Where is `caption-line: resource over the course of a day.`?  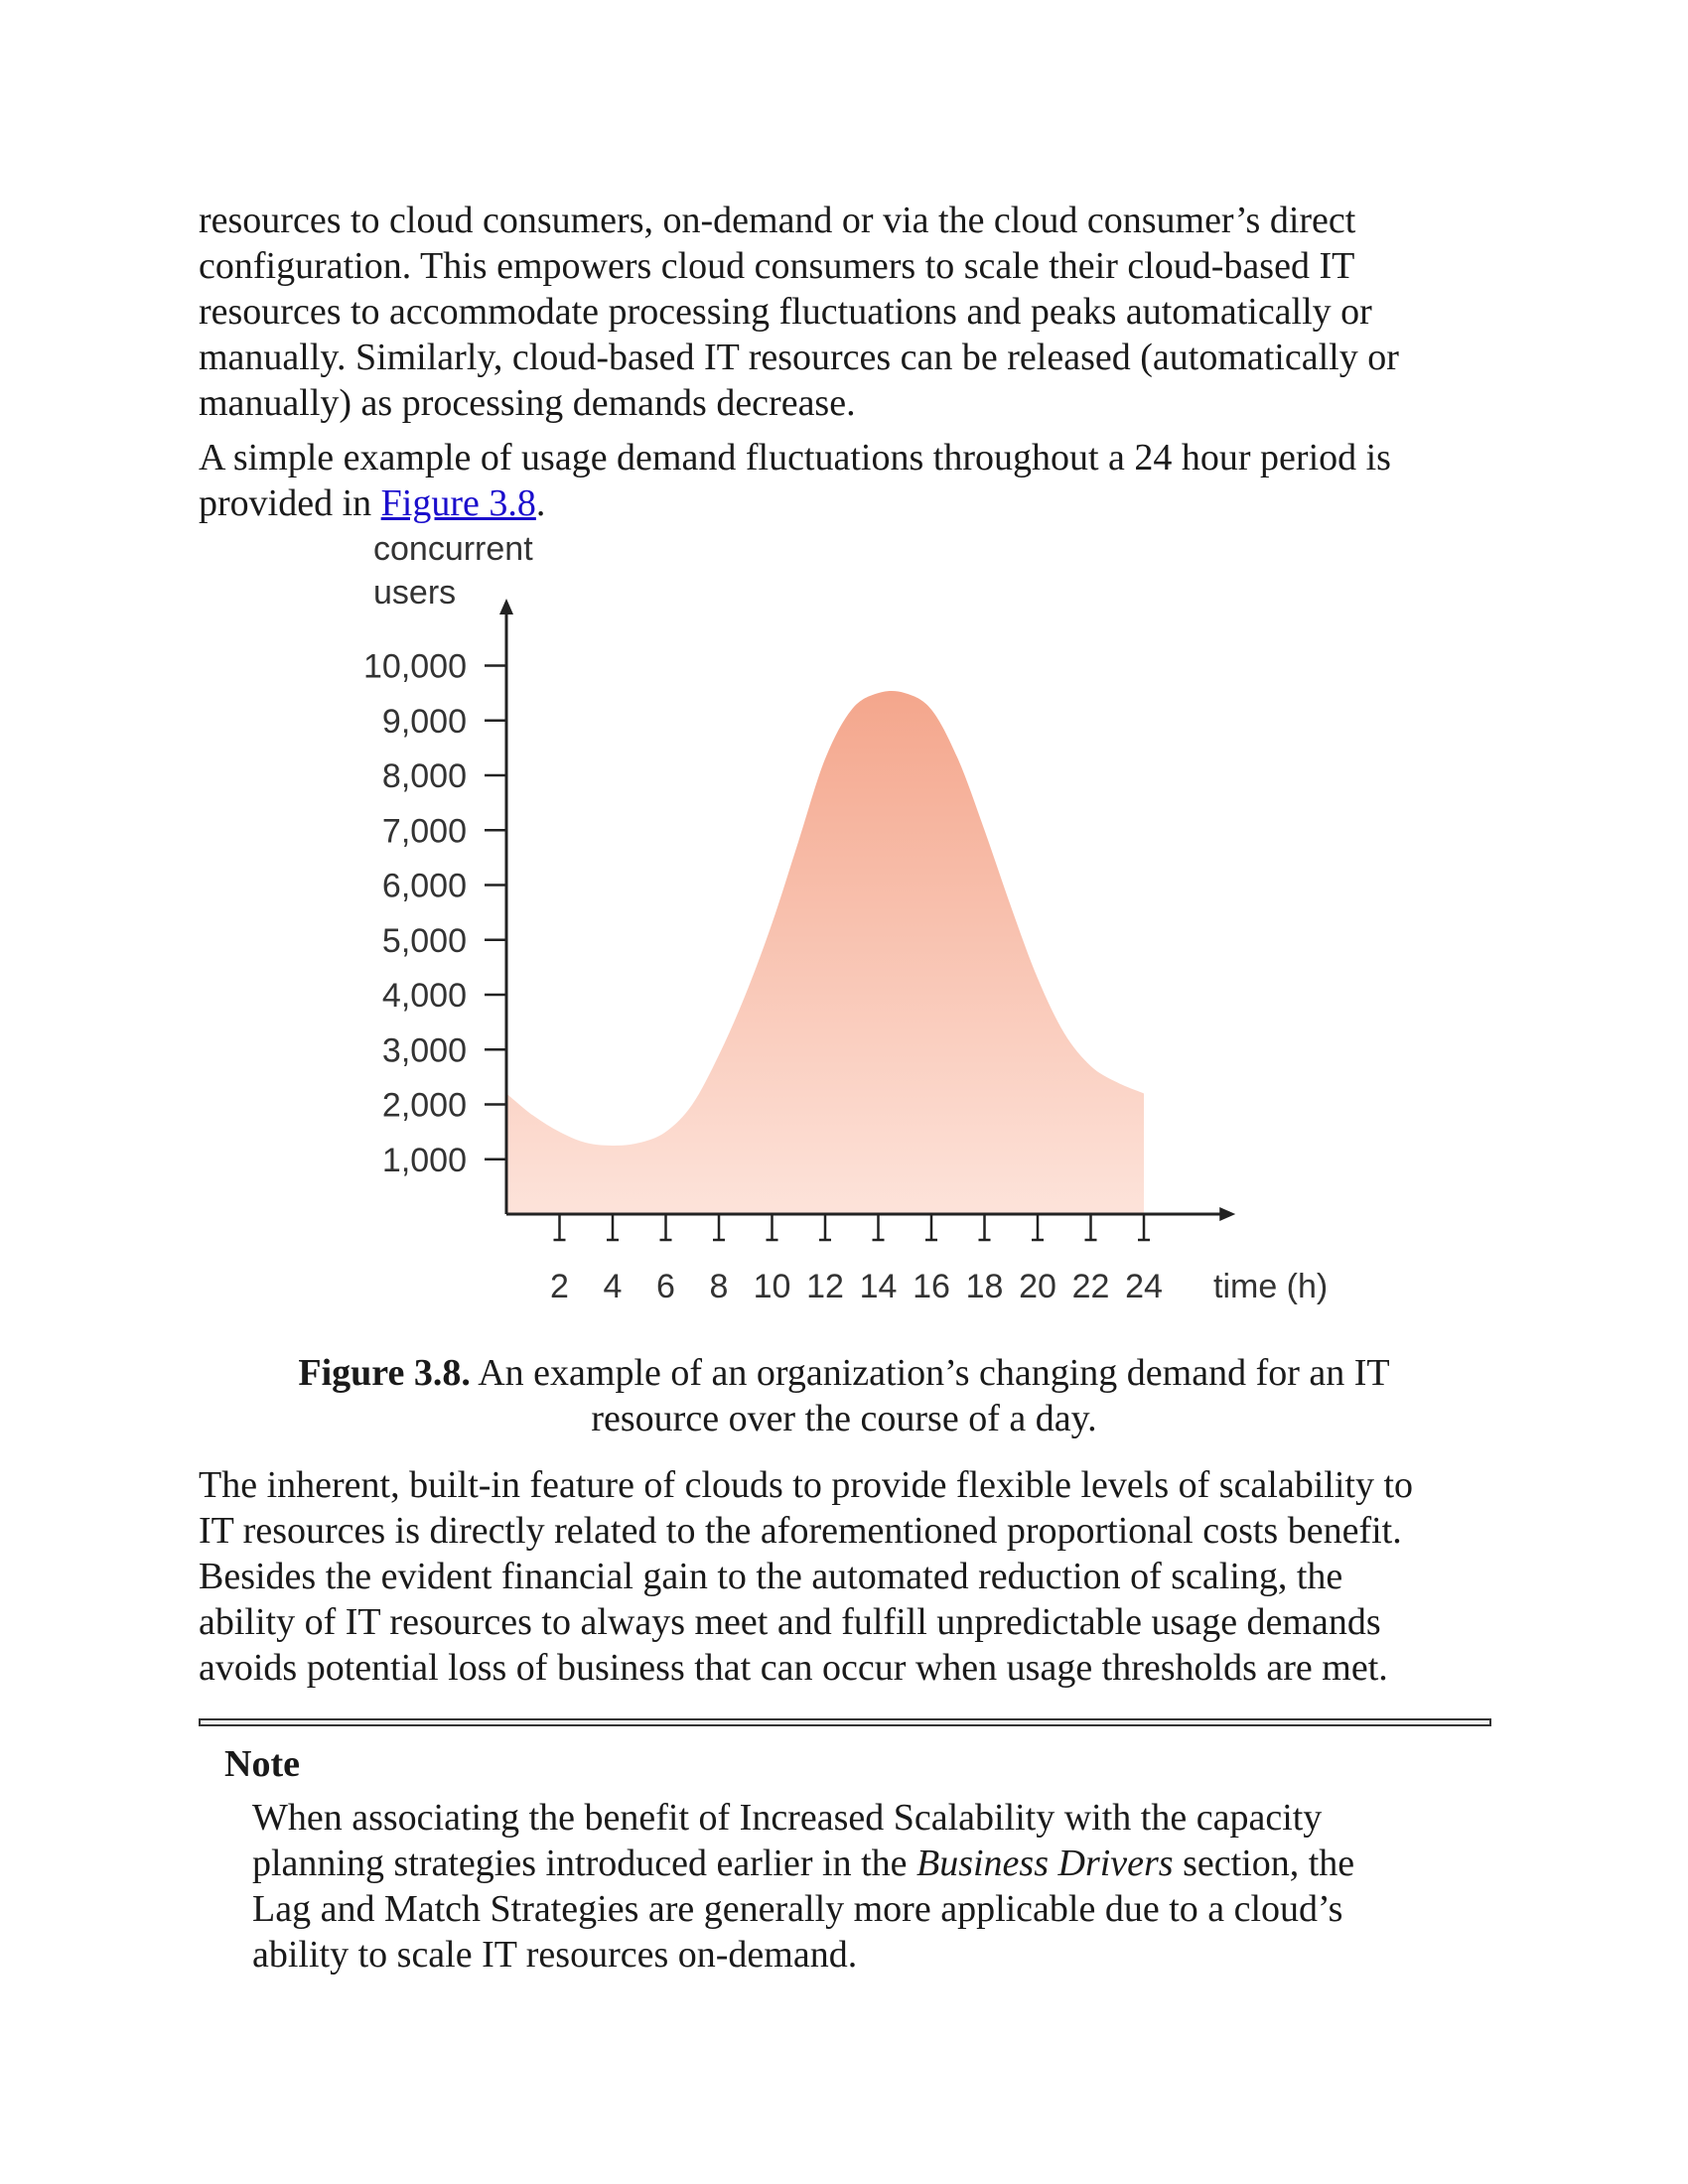
caption-line: resource over the course of a day. is located at coordinates (844, 1418).